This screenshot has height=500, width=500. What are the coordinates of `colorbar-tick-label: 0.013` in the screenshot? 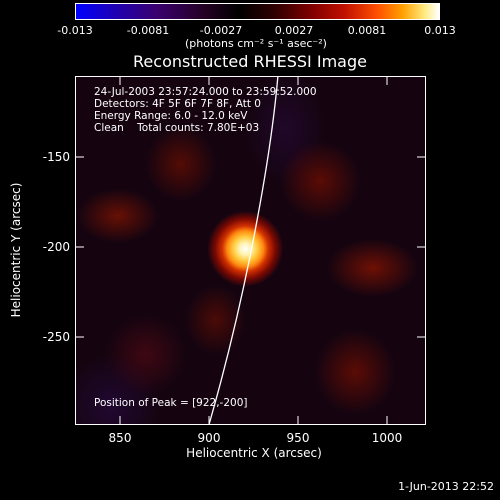 It's located at (440, 30).